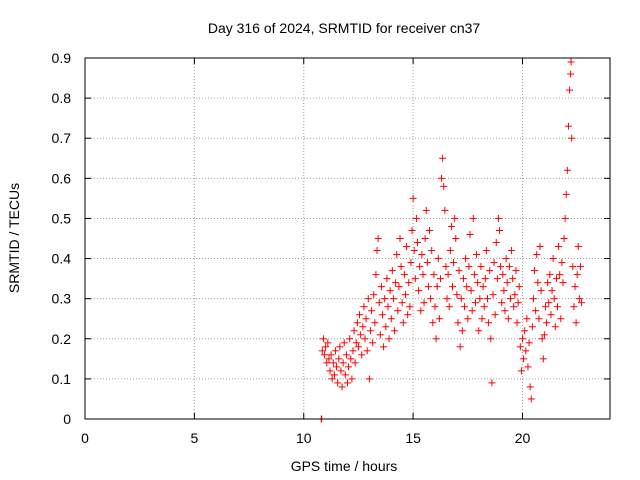 This screenshot has width=640, height=480. What do you see at coordinates (62, 58) in the screenshot?
I see `y-tick-label: 0.9` at bounding box center [62, 58].